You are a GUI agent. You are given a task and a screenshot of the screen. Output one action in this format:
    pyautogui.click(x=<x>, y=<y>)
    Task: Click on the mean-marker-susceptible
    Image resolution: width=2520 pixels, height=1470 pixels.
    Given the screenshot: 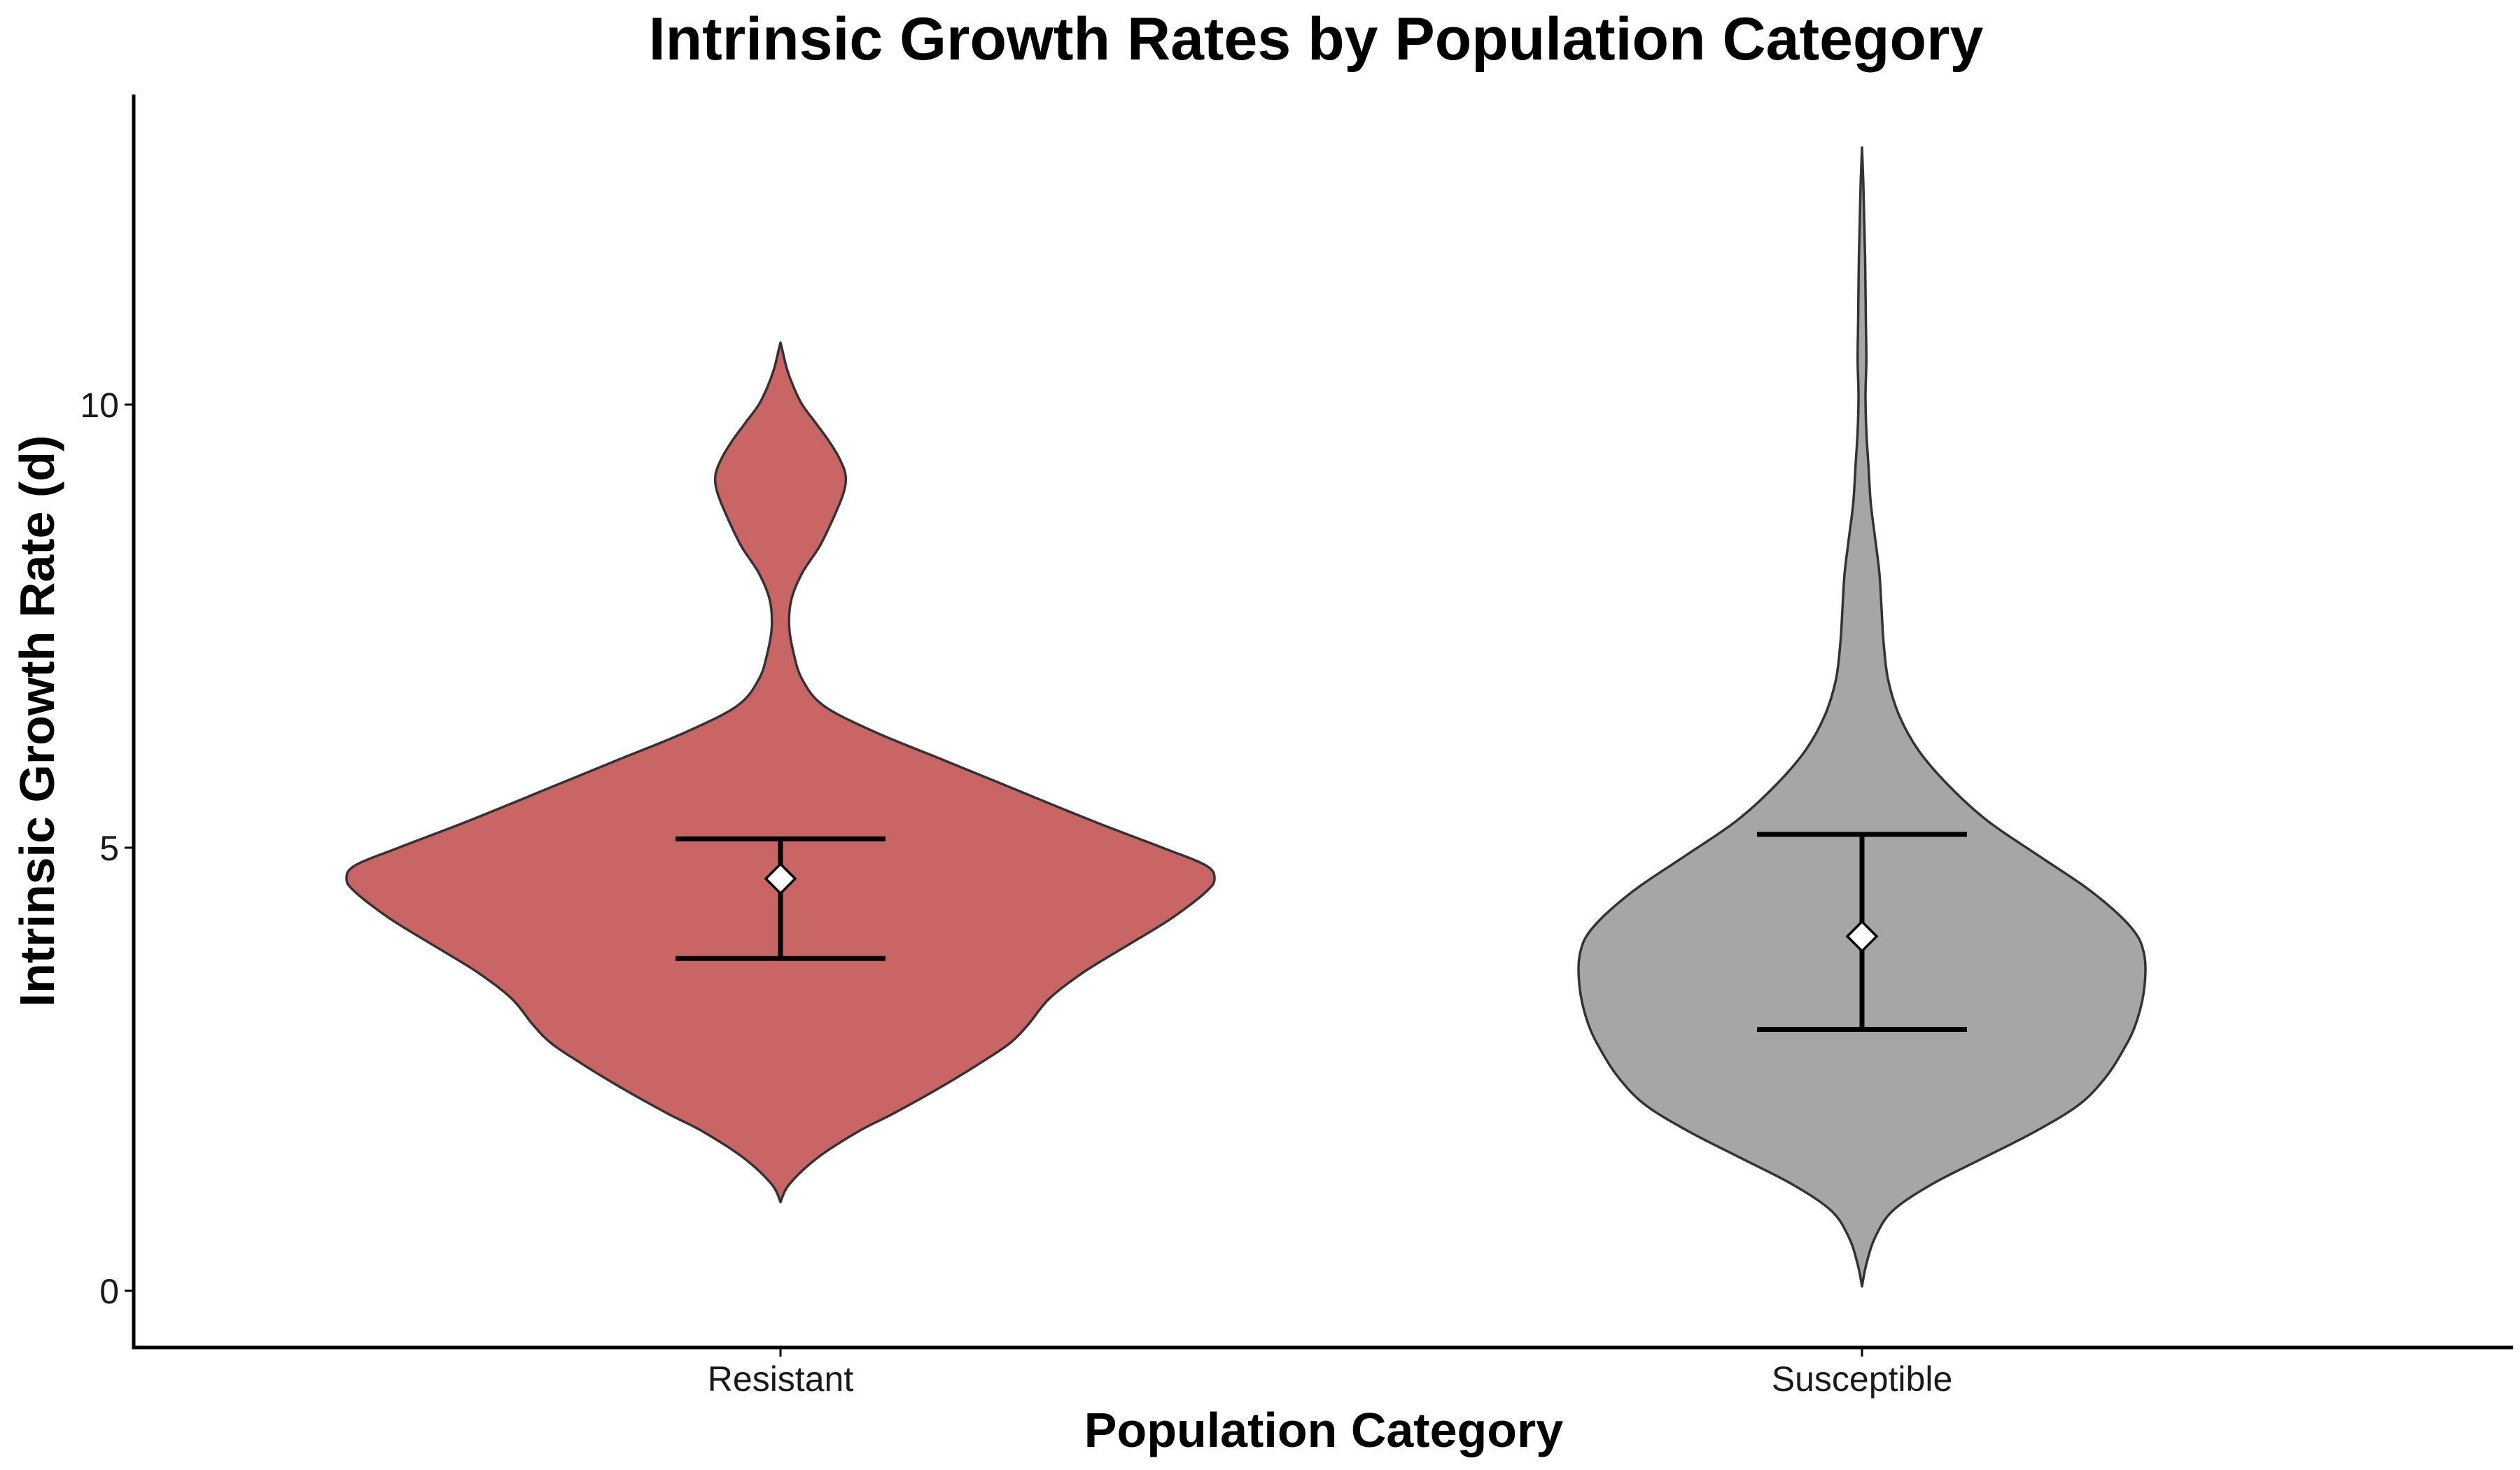 What is the action you would take?
    pyautogui.click(x=1862, y=936)
    